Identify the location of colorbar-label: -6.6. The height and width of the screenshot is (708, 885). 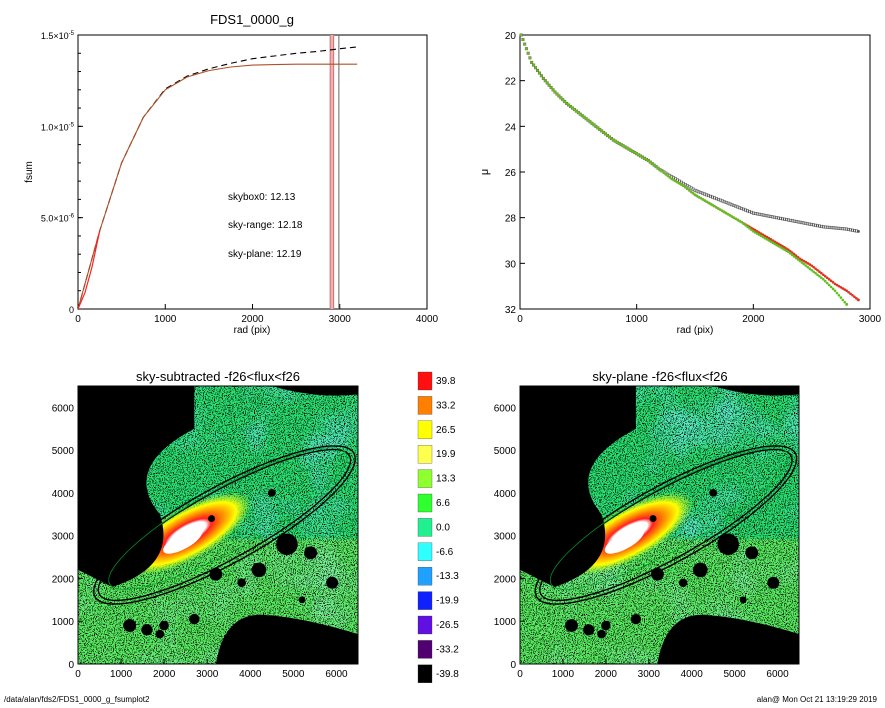
(445, 552).